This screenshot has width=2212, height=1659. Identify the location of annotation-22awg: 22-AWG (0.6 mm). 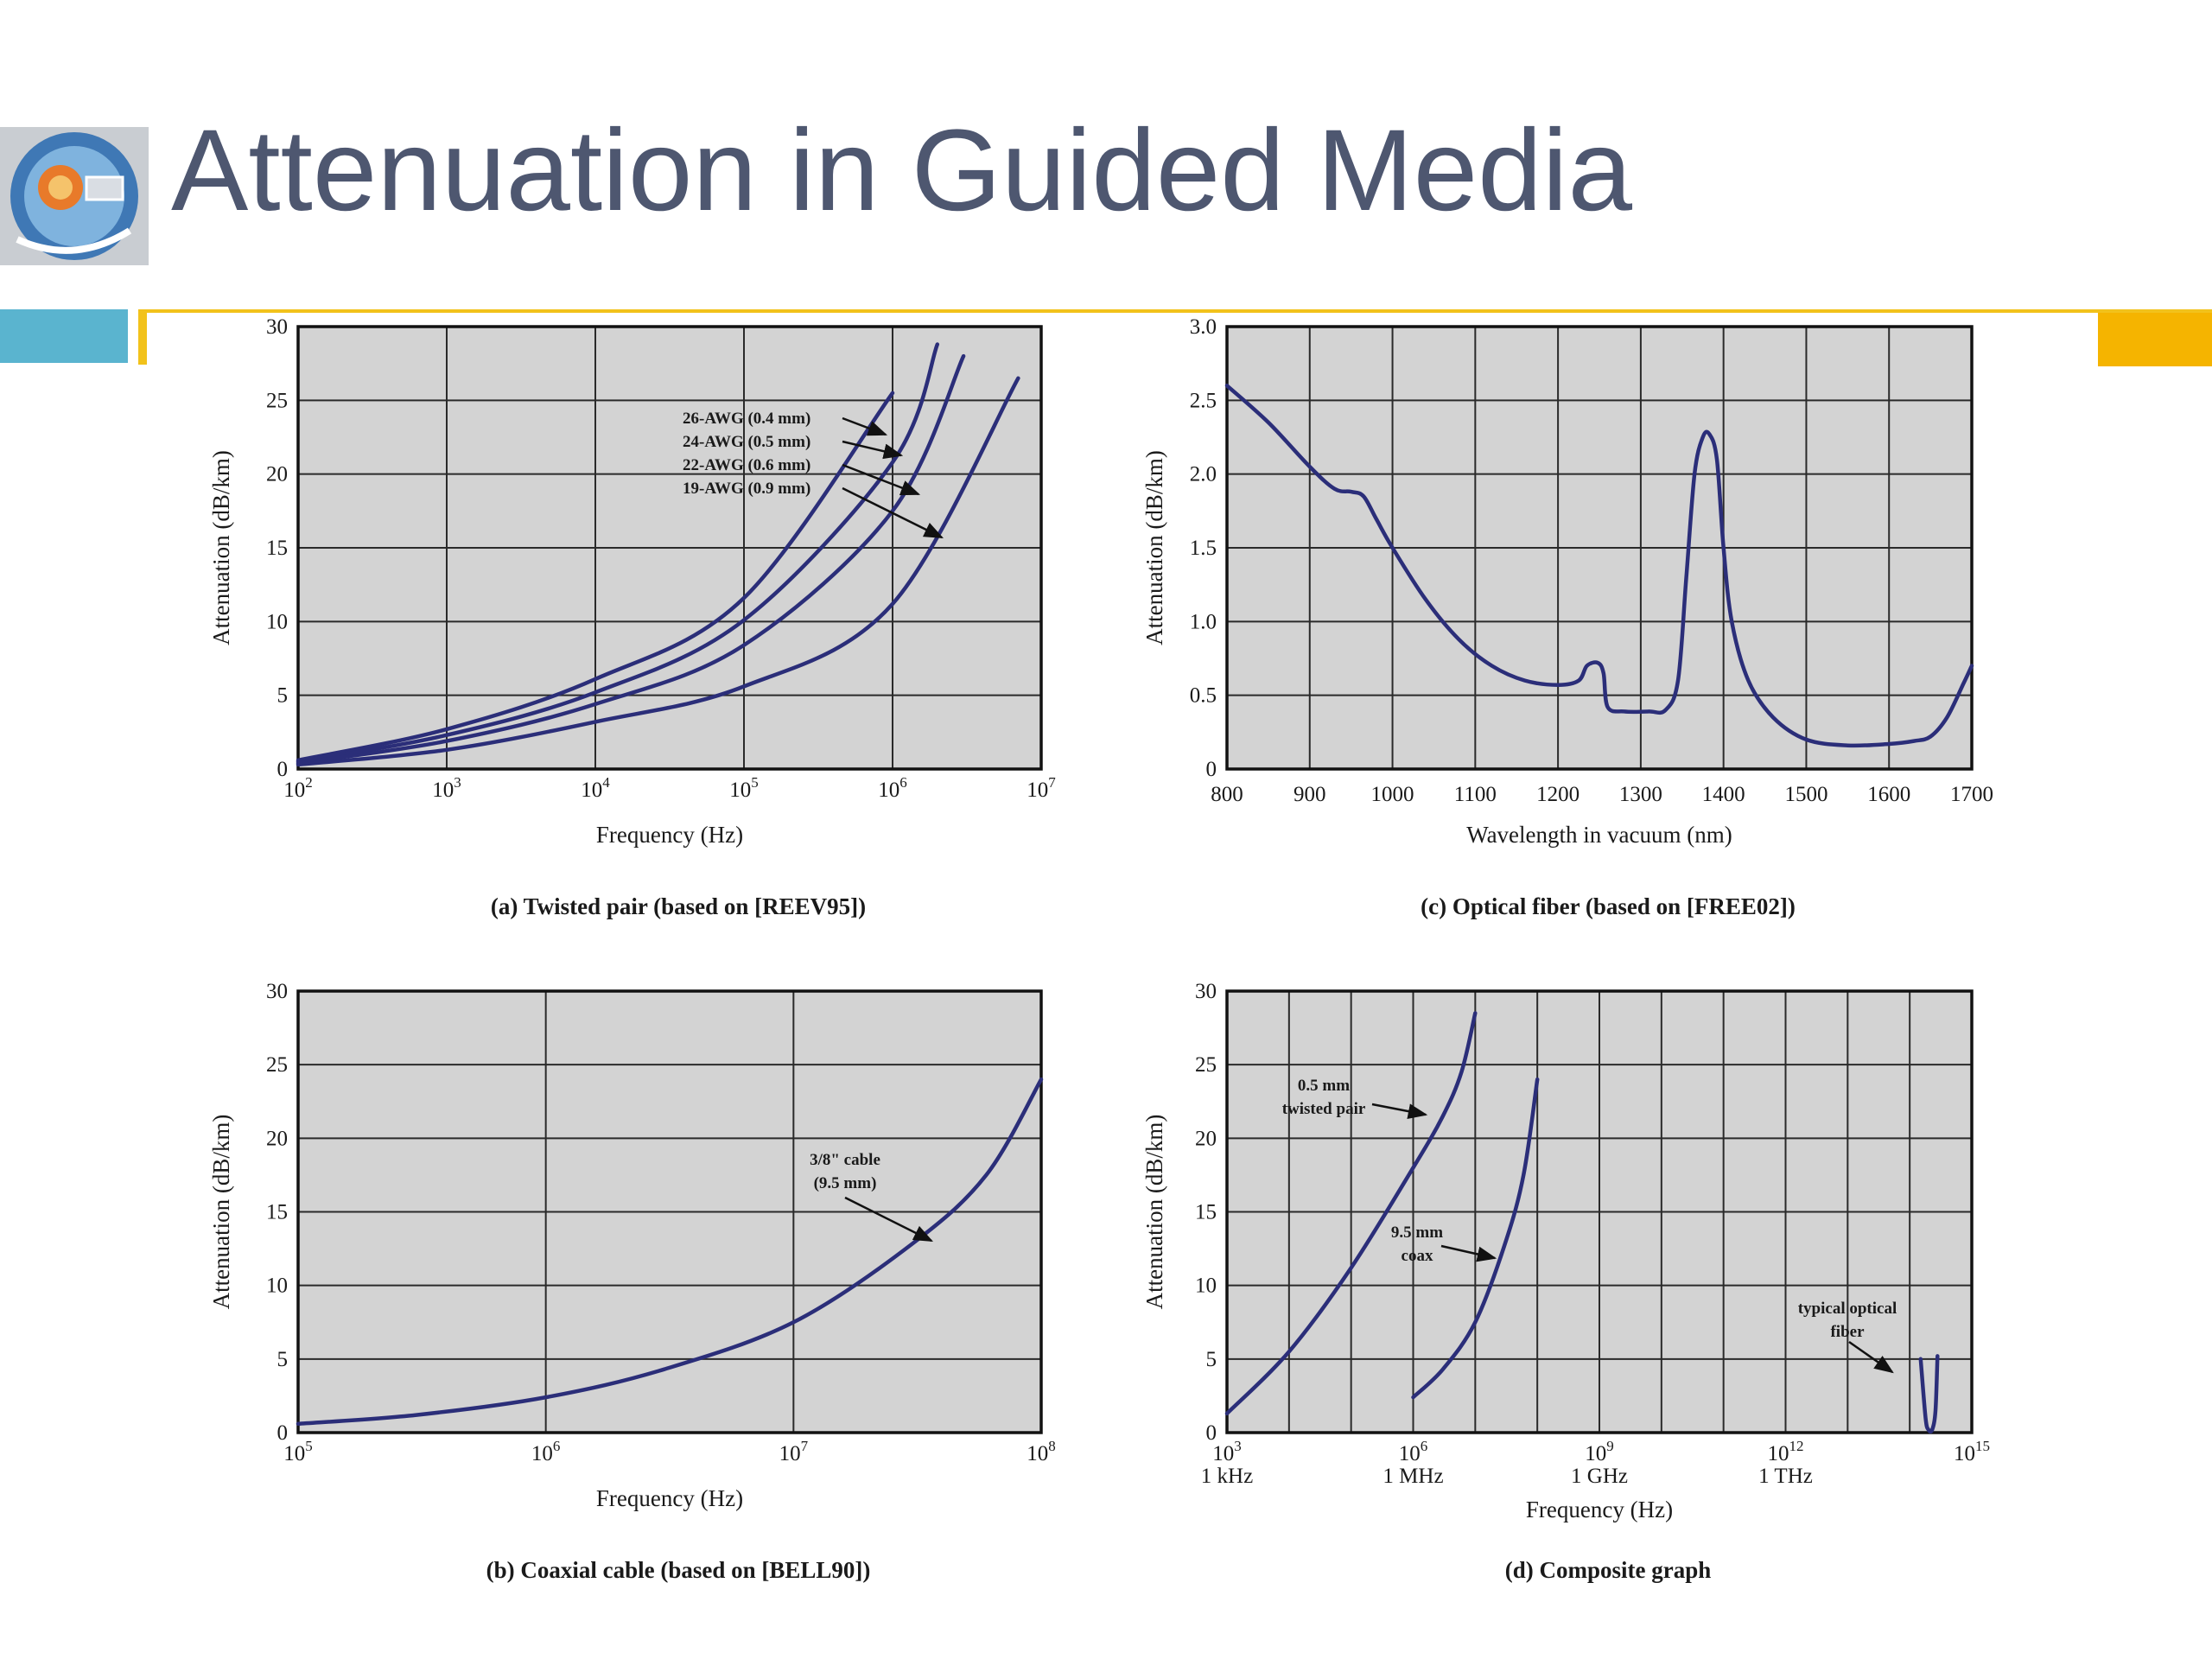
(746, 465).